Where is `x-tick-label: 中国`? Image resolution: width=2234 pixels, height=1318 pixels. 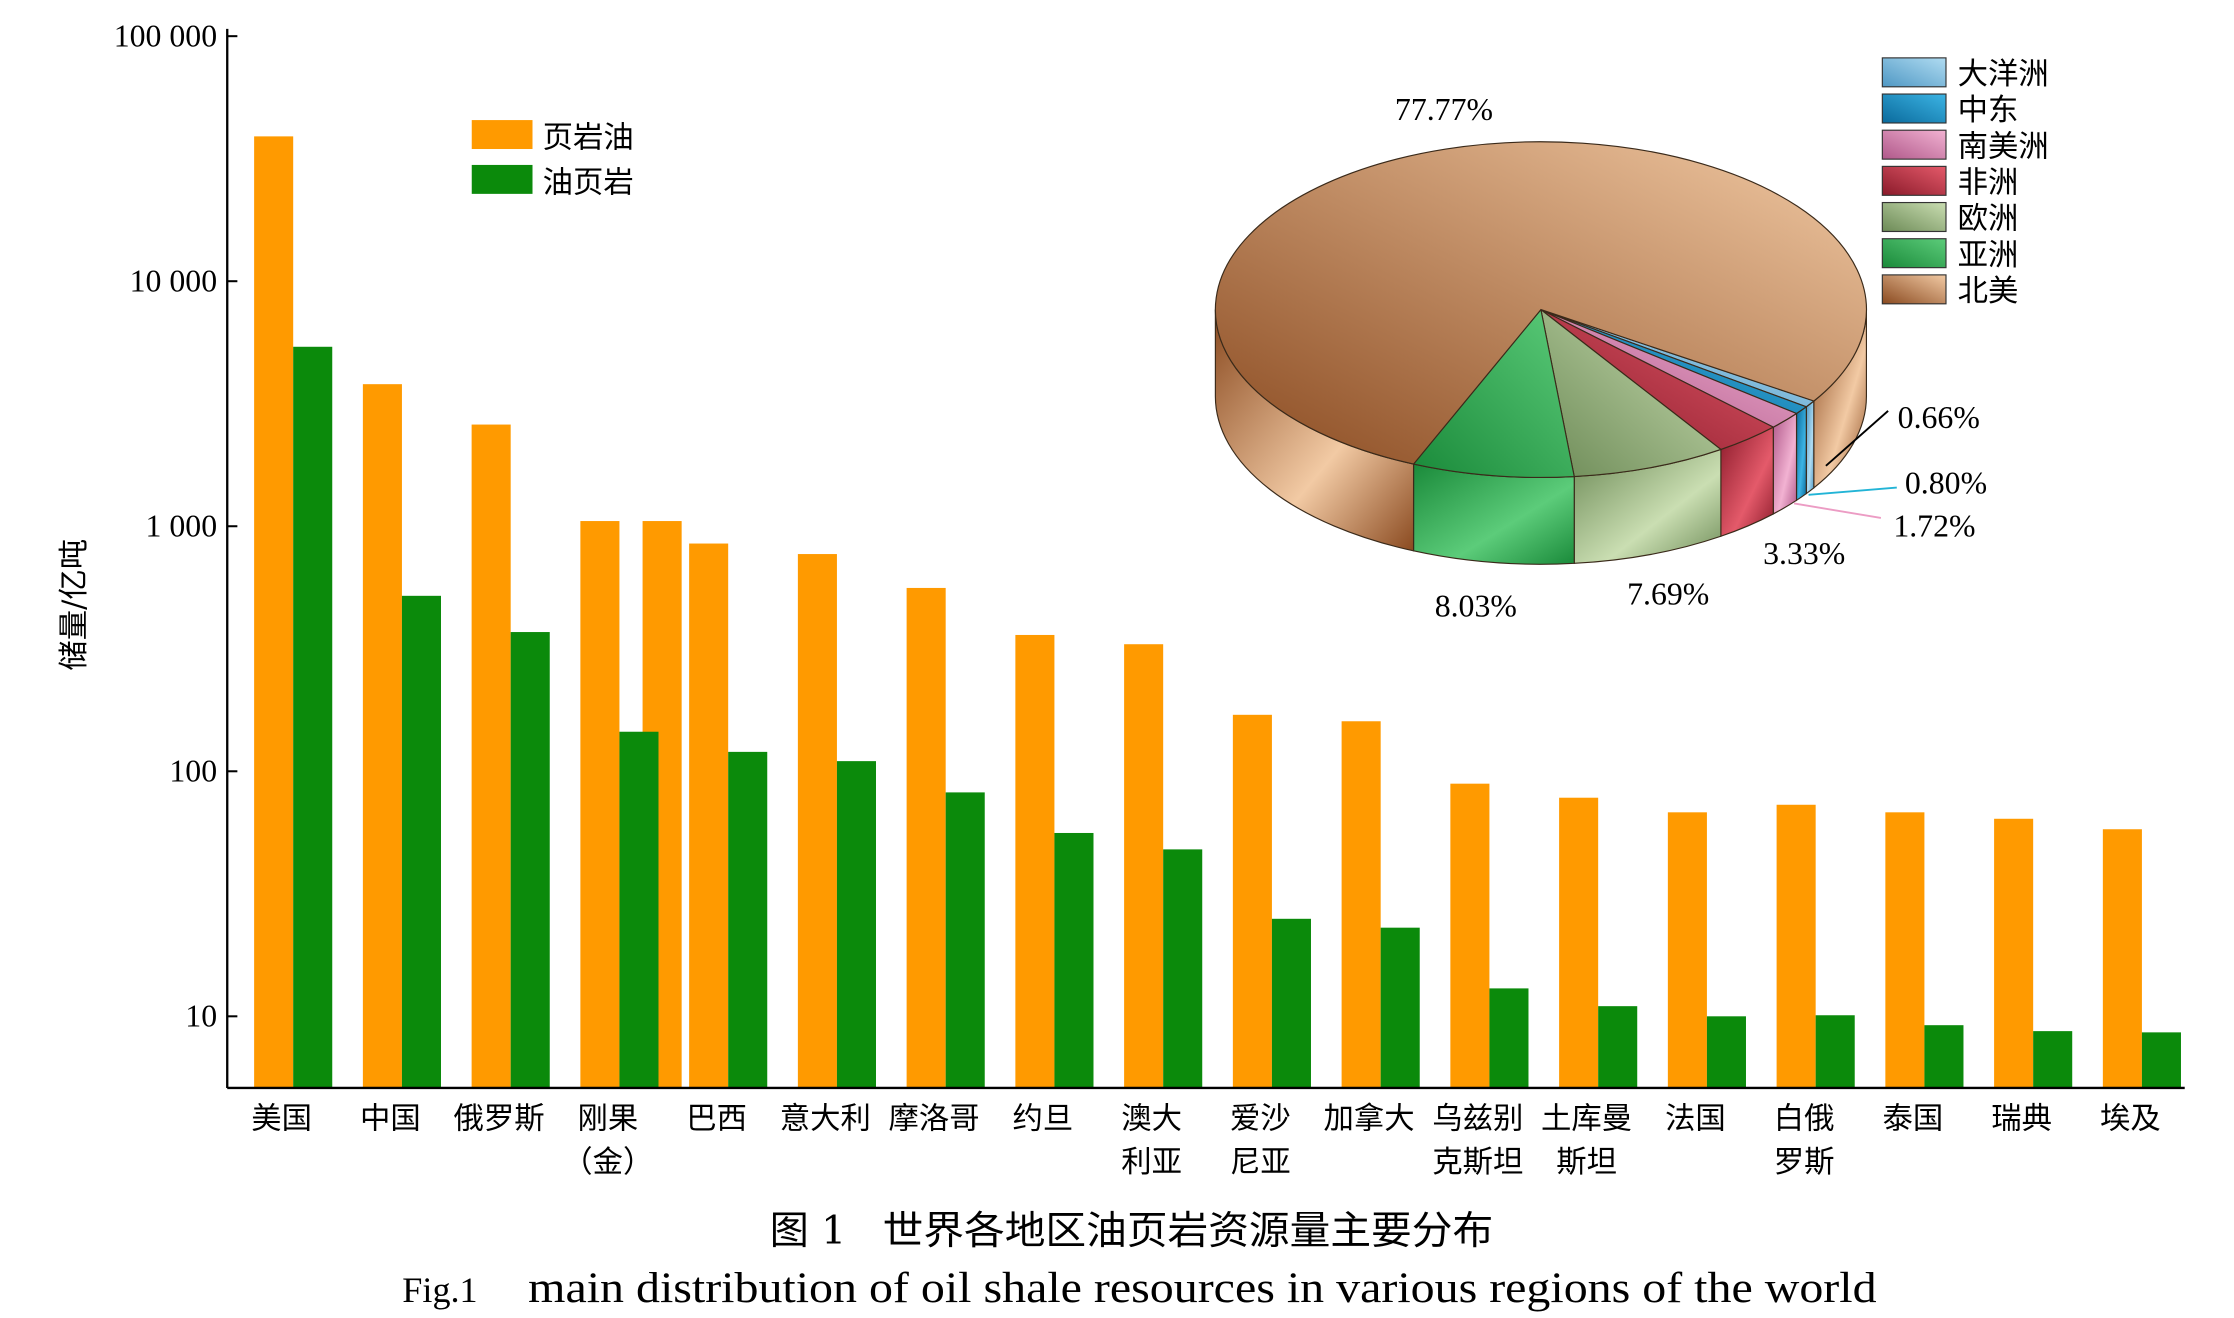 x-tick-label: 中国 is located at coordinates (390, 1118).